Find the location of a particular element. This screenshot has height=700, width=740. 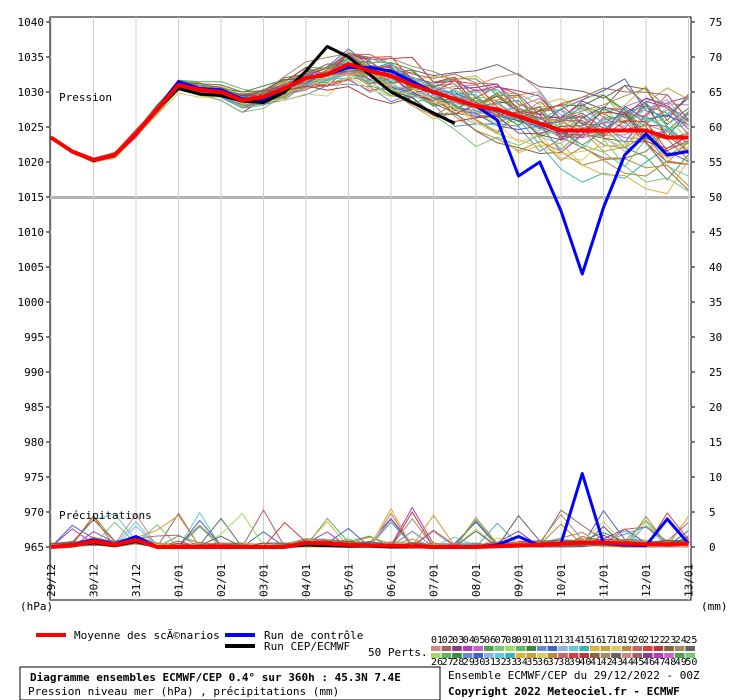

pert-number: 11 is located at coordinates (543, 640).